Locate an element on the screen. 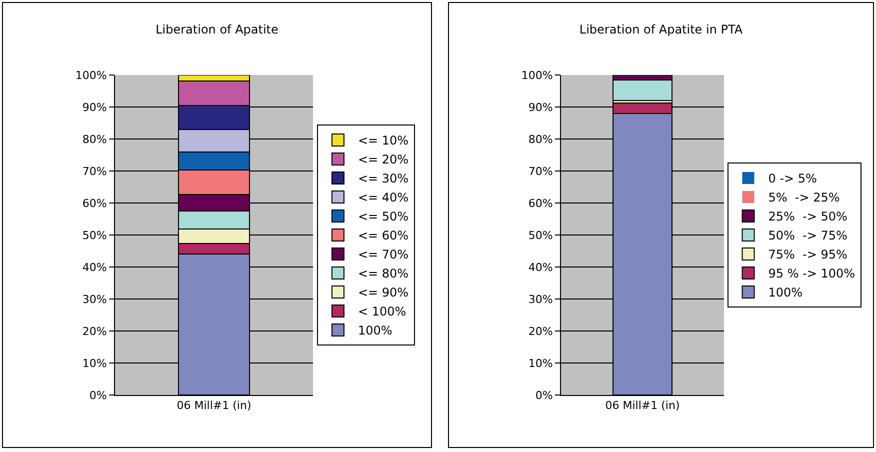 The width and height of the screenshot is (876, 452). legend-label: 5% -> 25% is located at coordinates (804, 197).